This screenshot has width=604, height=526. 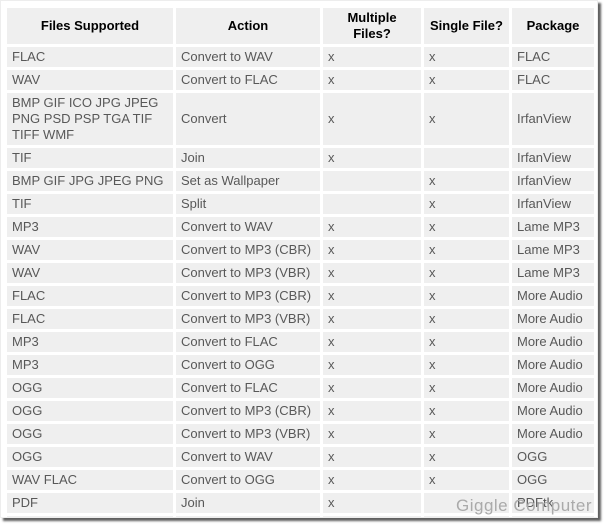 I want to click on table-row: OGG Convert to MP3 (CBR) x x More Audio, so click(x=300, y=411).